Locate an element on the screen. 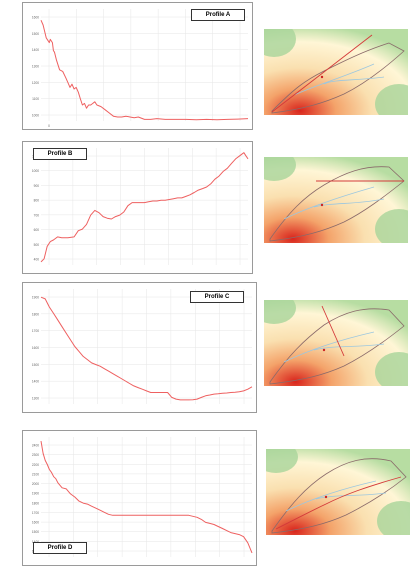  y-tick-label: 1100 is located at coordinates (35, 99).